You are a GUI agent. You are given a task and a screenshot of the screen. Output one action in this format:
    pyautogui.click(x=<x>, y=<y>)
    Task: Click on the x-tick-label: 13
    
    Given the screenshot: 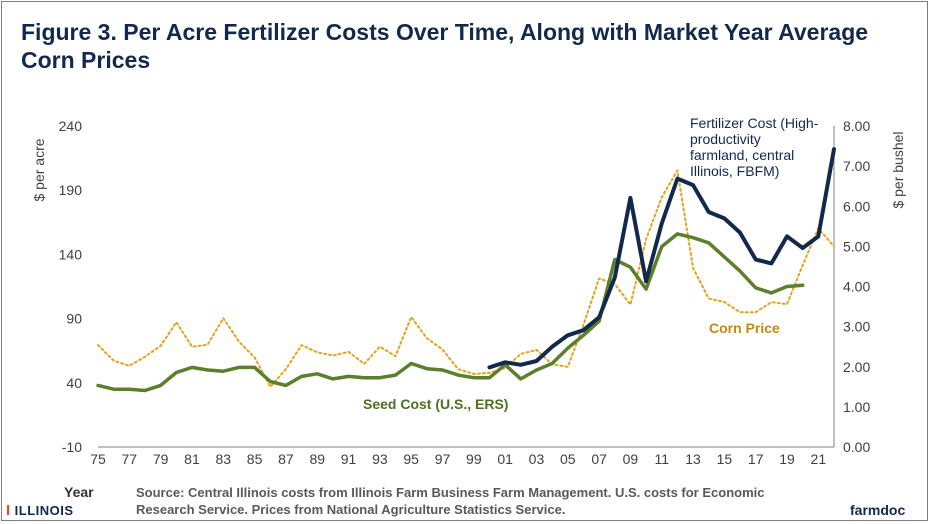 What is the action you would take?
    pyautogui.click(x=693, y=459)
    